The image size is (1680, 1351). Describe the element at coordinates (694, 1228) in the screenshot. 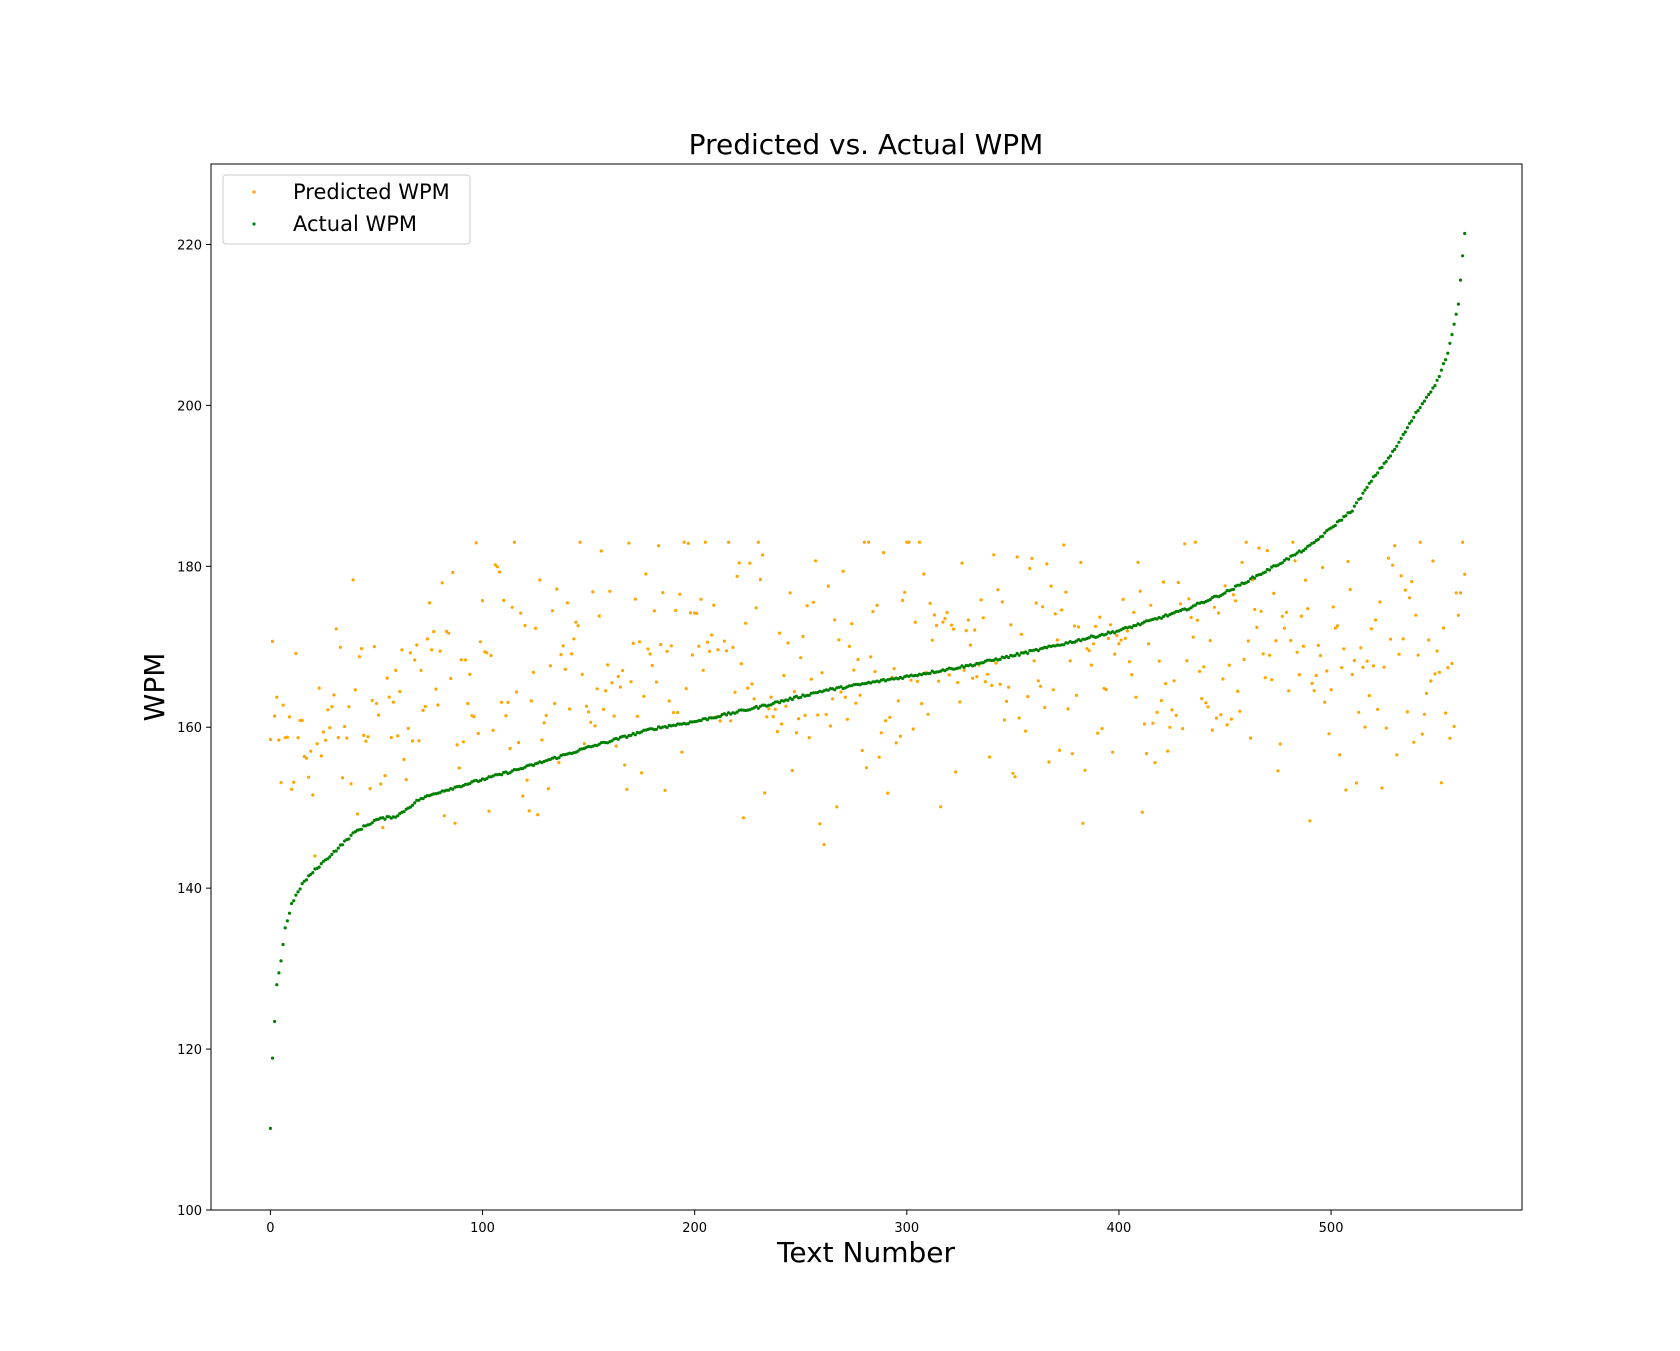

I see `x-tick-label: 200` at that location.